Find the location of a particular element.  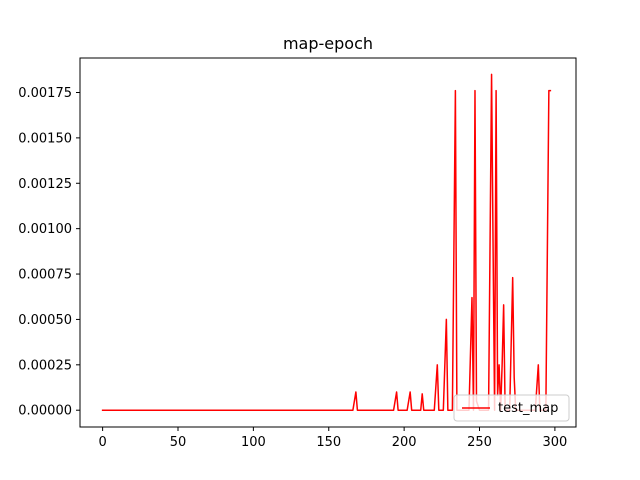

x-axis: 0 50 100 150 200 250 300 is located at coordinates (332, 438).